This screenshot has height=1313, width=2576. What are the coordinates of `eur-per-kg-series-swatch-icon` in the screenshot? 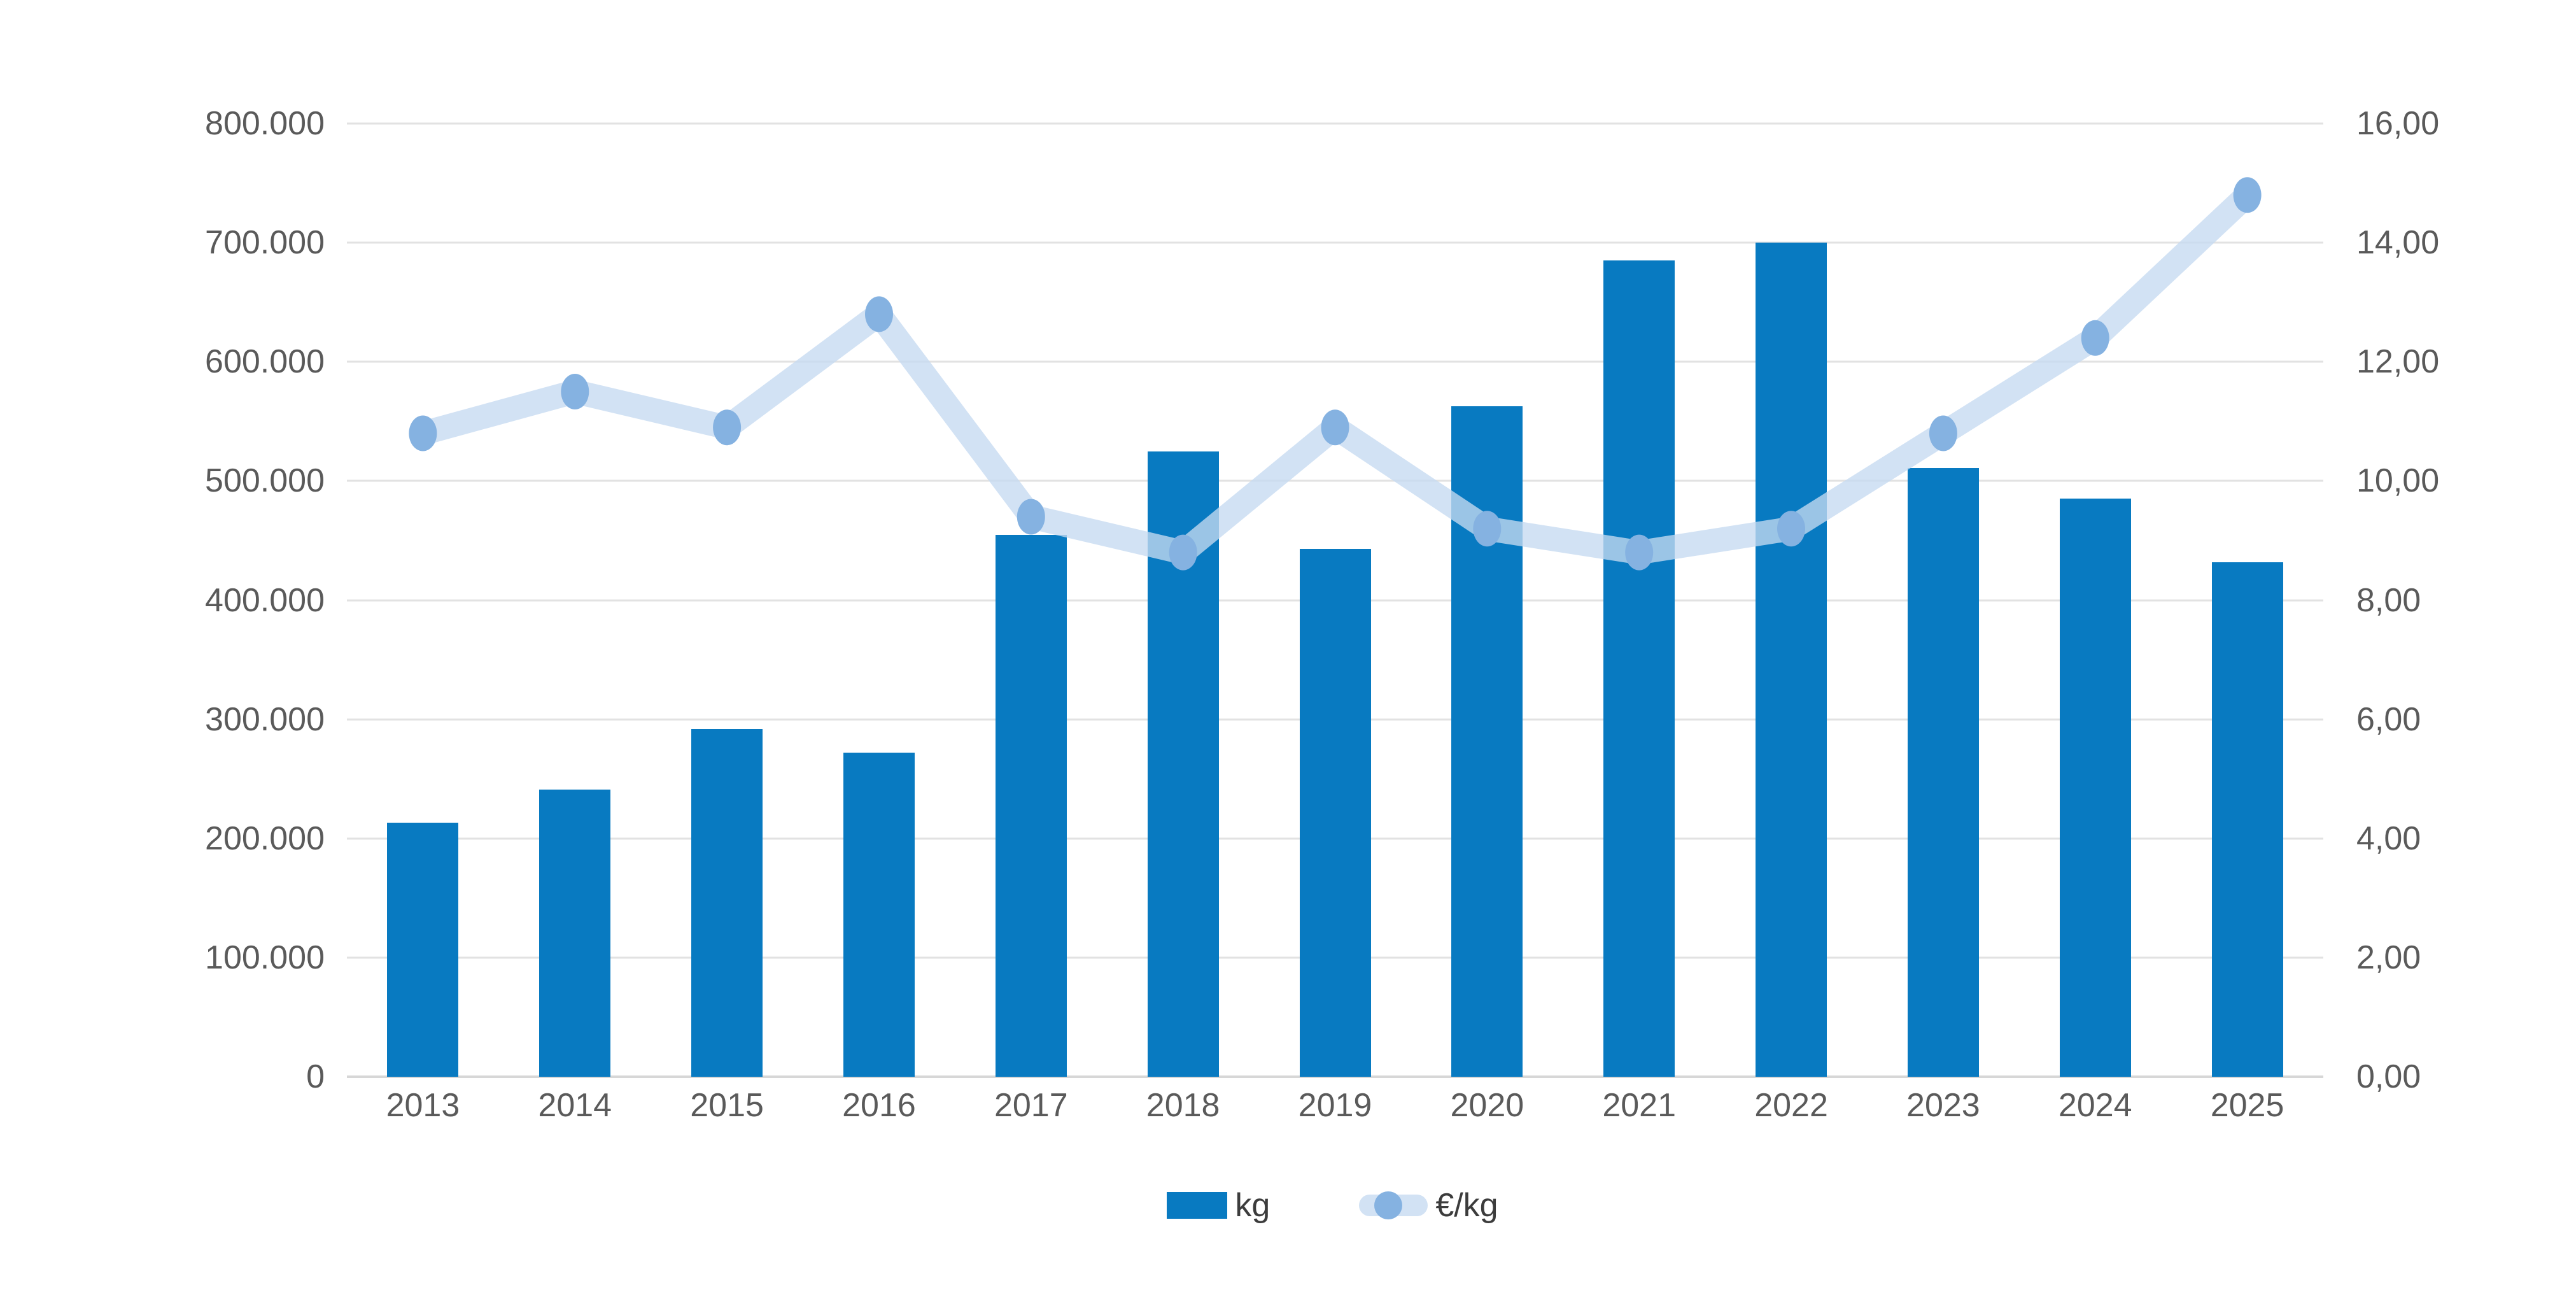 It's located at (1394, 1205).